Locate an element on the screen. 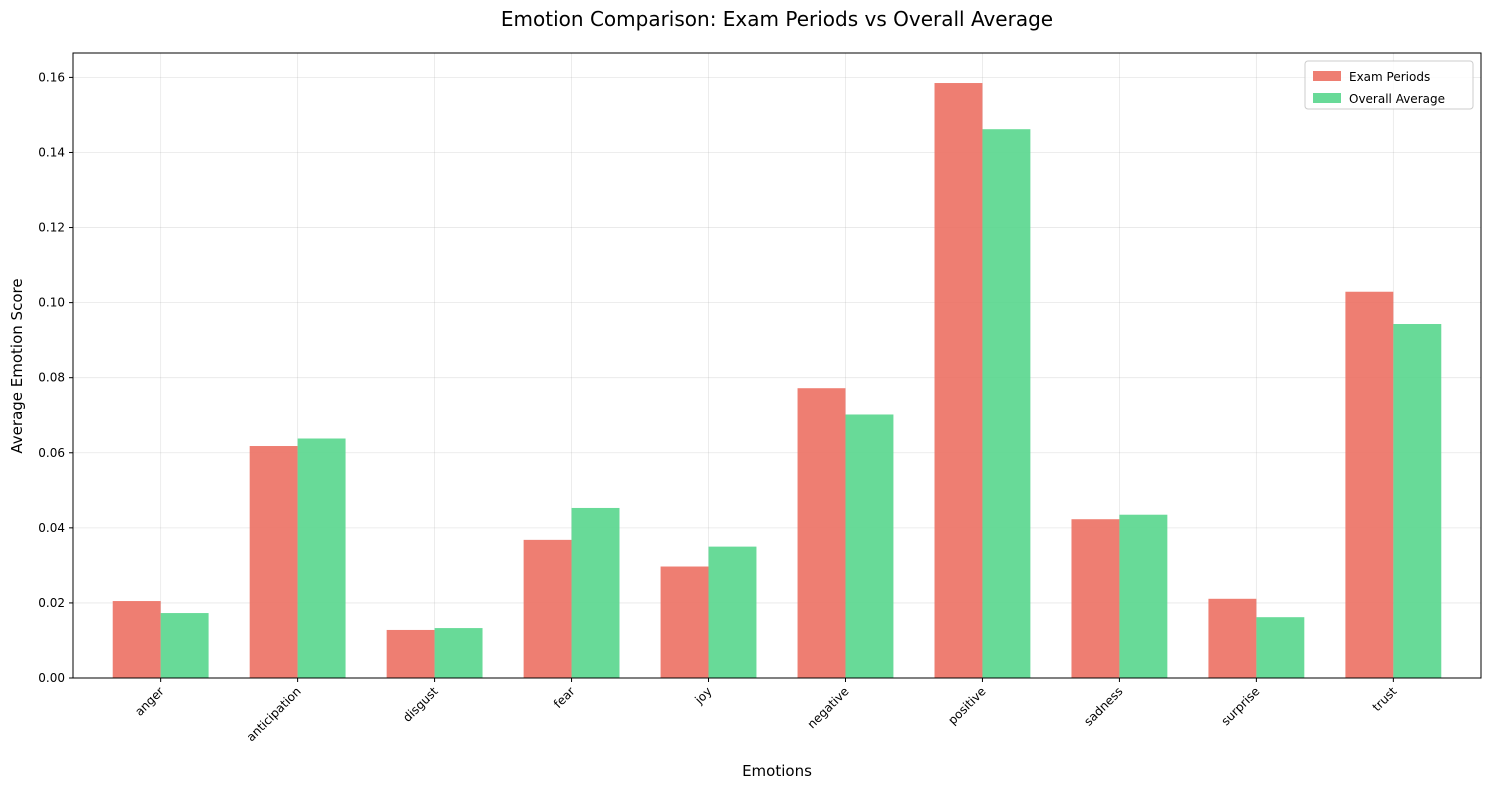 Image resolution: width=1490 pixels, height=789 pixels. x-tick-label: fear is located at coordinates (564, 697).